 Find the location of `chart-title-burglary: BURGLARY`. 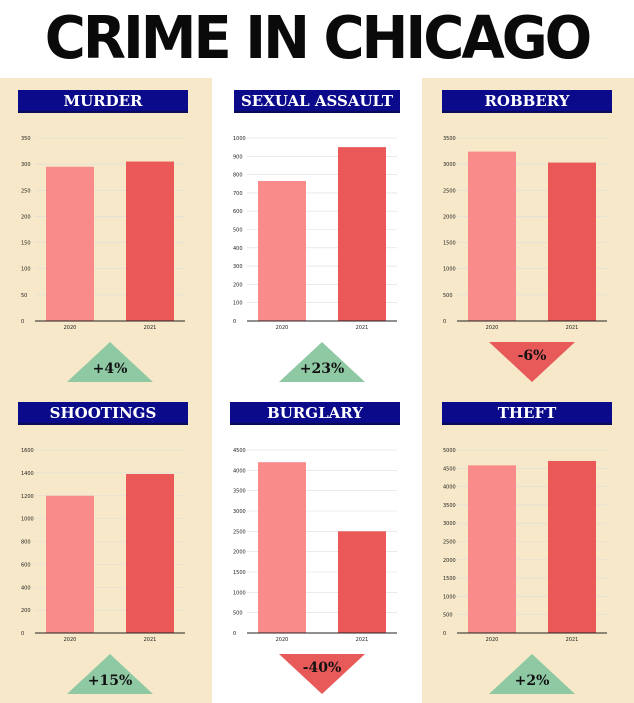

chart-title-burglary: BURGLARY is located at coordinates (315, 413).